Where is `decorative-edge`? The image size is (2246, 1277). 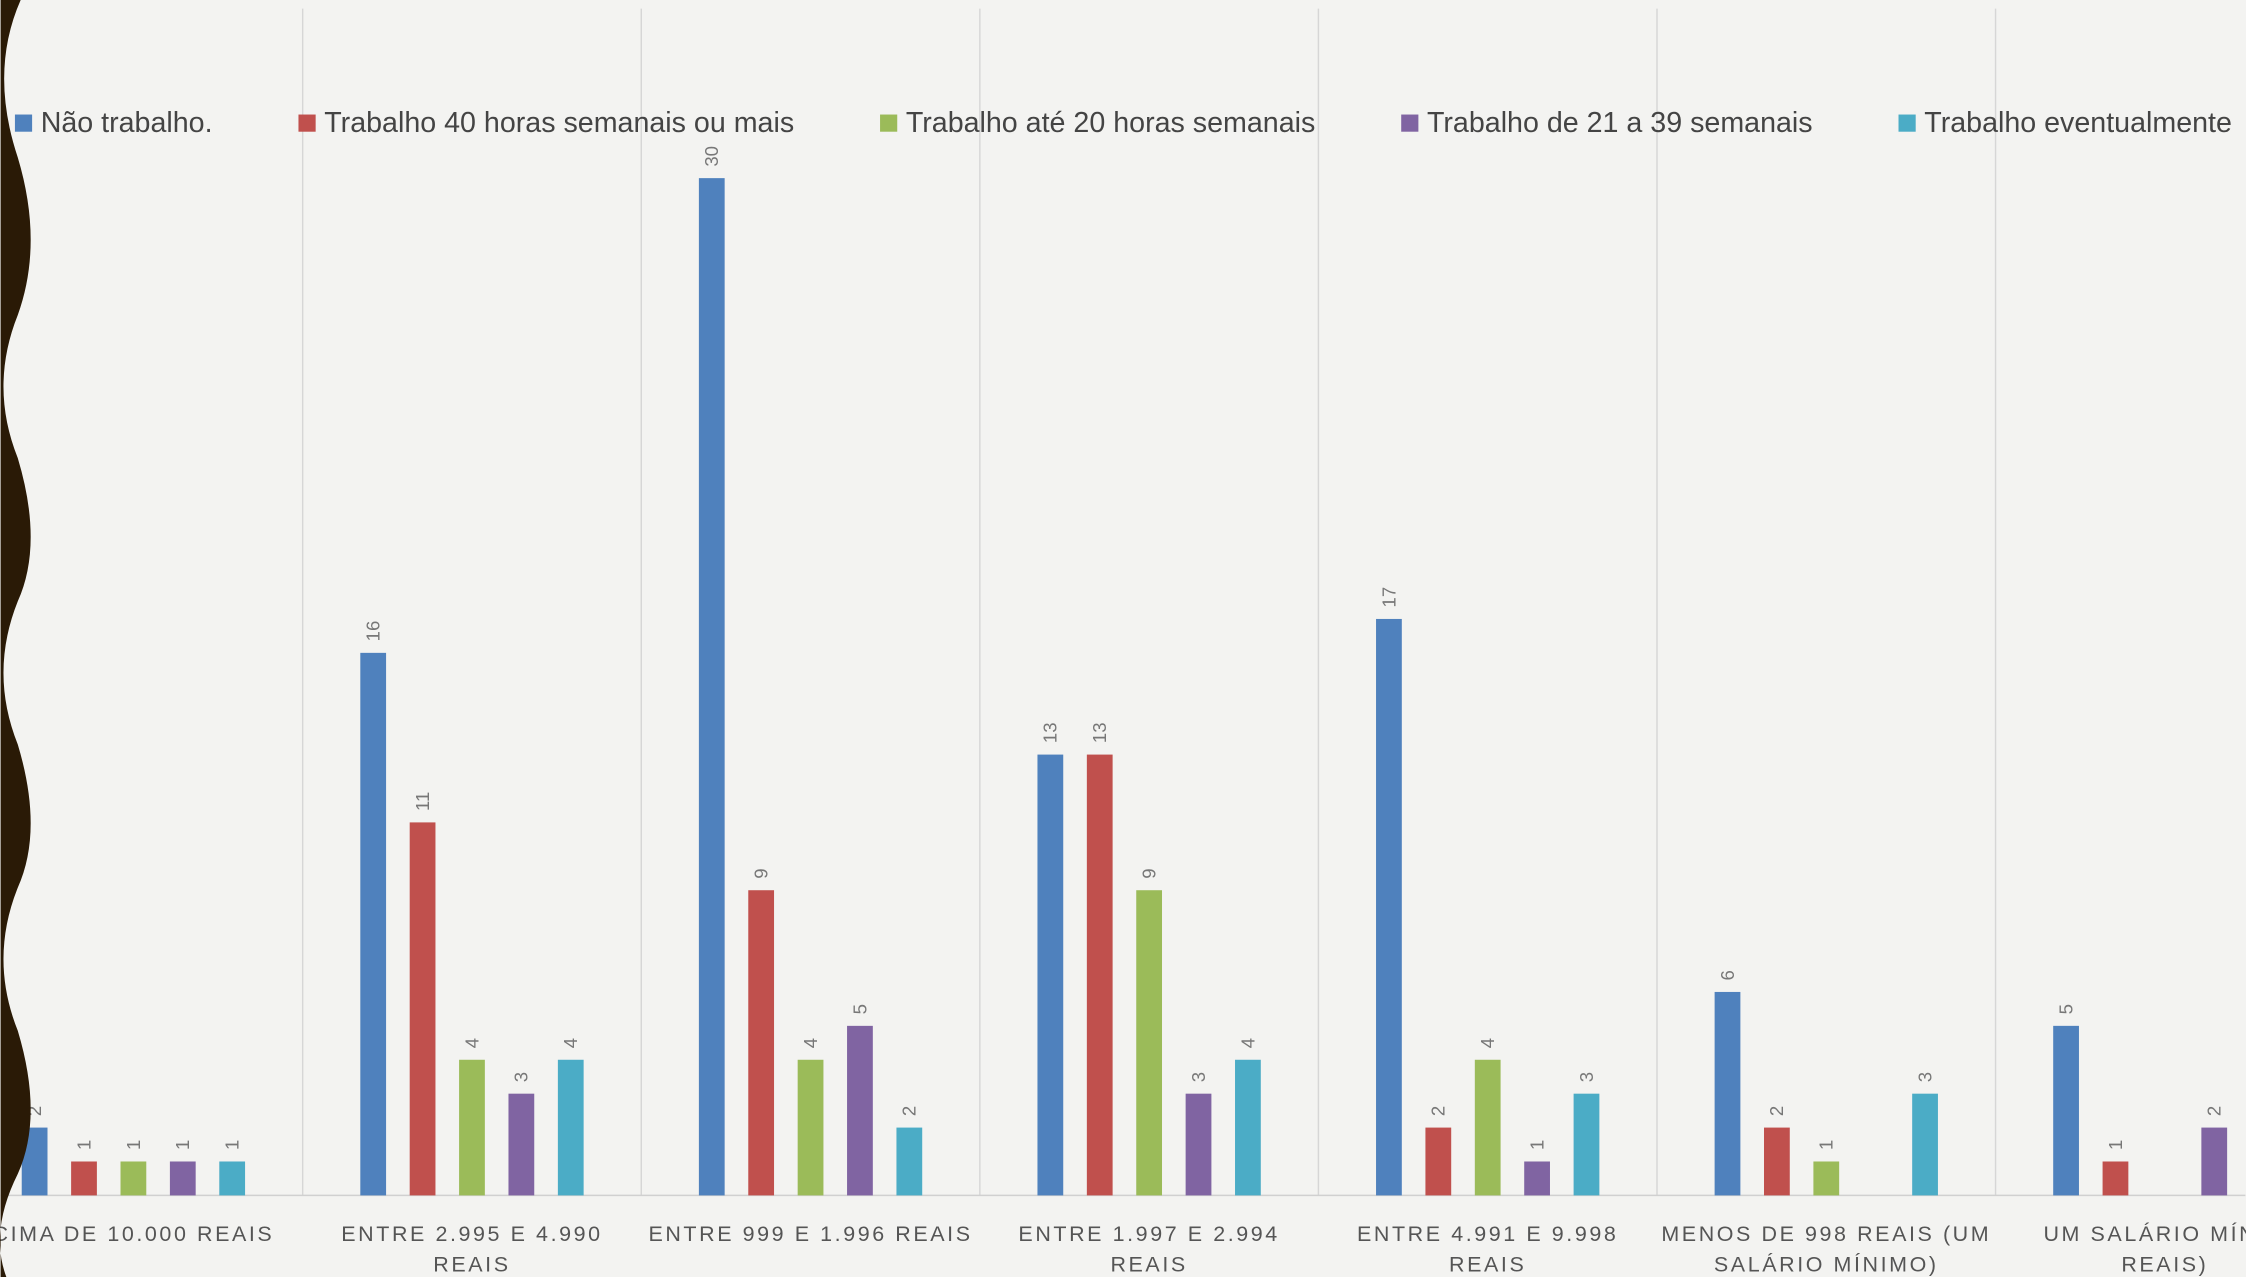
decorative-edge is located at coordinates (15, 638).